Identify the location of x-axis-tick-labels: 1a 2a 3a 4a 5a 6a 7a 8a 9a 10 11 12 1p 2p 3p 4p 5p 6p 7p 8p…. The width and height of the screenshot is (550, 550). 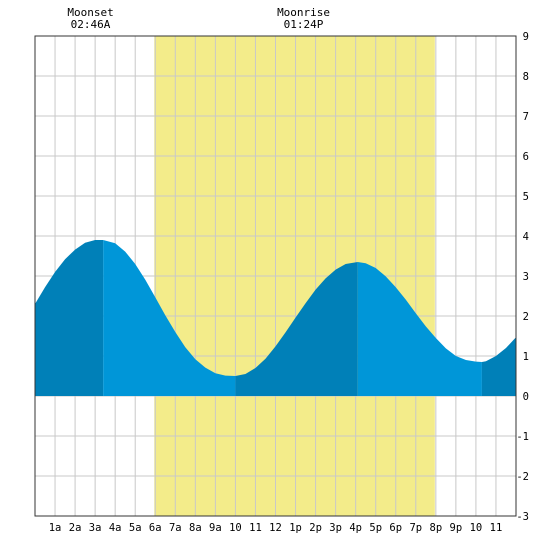
(276, 528).